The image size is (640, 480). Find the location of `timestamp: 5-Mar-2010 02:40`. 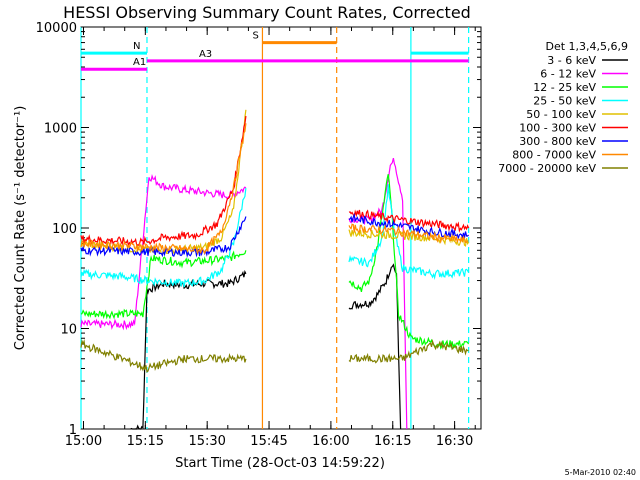

timestamp: 5-Mar-2010 02:40 is located at coordinates (600, 472).